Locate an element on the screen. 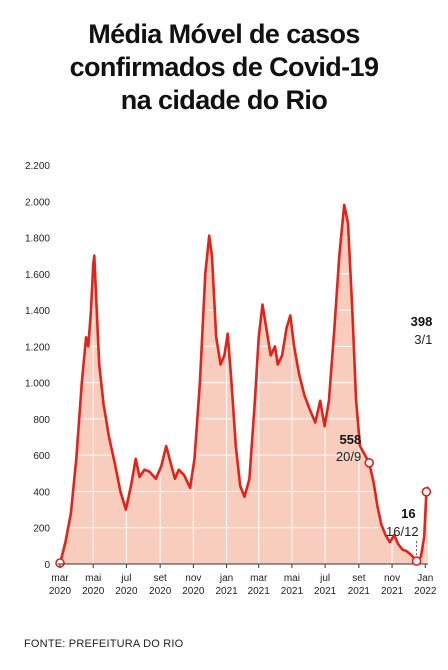 Image resolution: width=448 pixels, height=670 pixels. y-tick-label: 1.200 is located at coordinates (37, 347).